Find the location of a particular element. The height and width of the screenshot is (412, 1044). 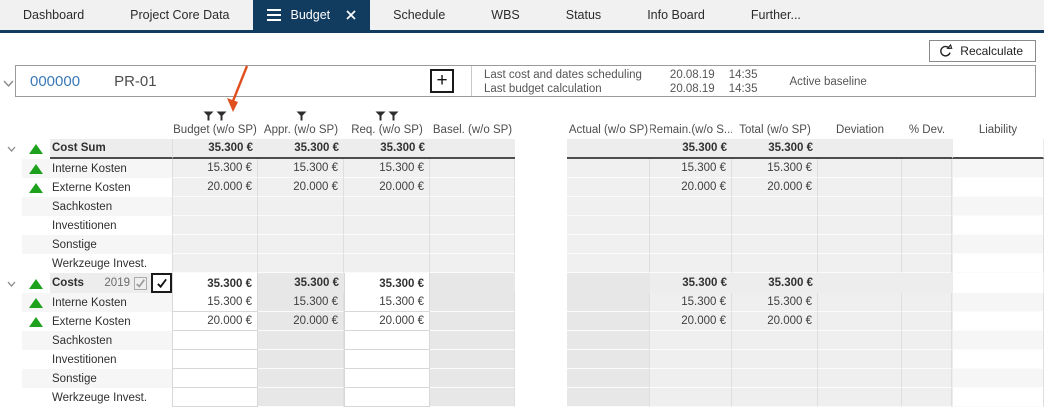

tab-close-icon is located at coordinates (351, 15).